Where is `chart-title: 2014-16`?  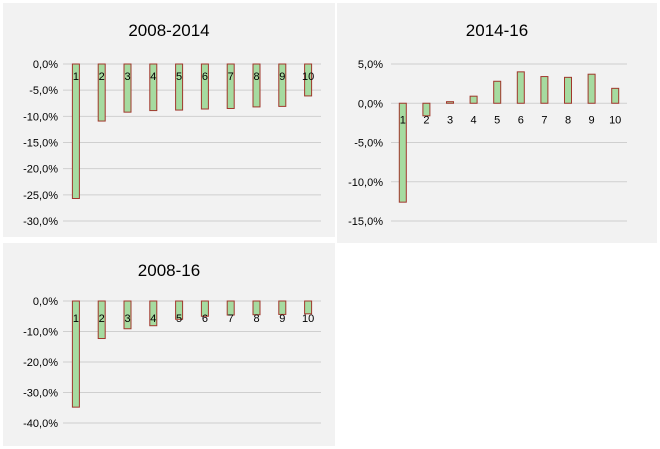
chart-title: 2014-16 is located at coordinates (497, 30).